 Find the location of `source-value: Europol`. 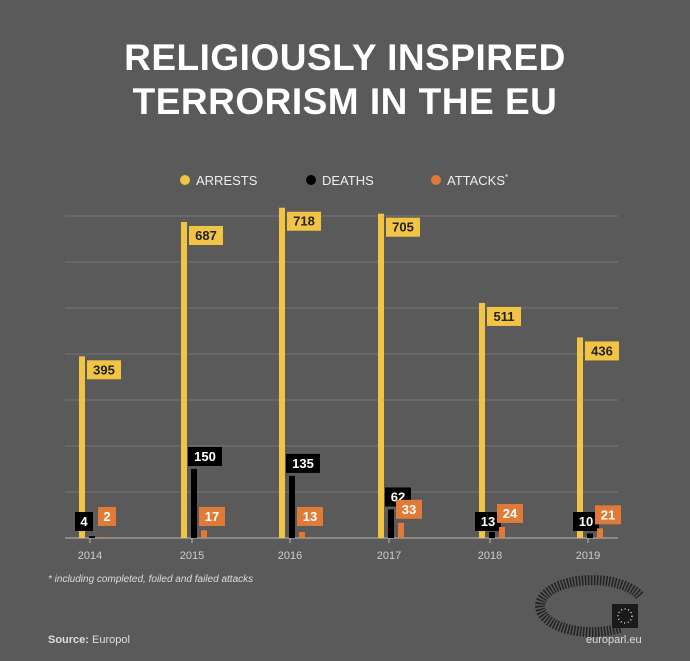

source-value: Europol is located at coordinates (111, 640).